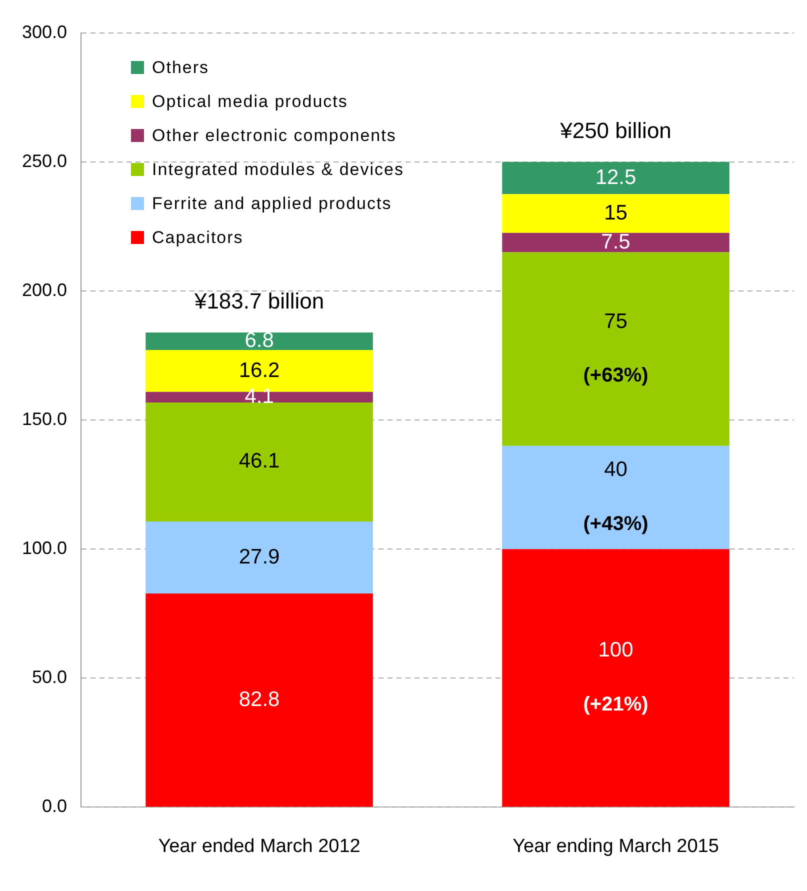  Describe the element at coordinates (259, 370) in the screenshot. I see `data-label: 16.2` at that location.